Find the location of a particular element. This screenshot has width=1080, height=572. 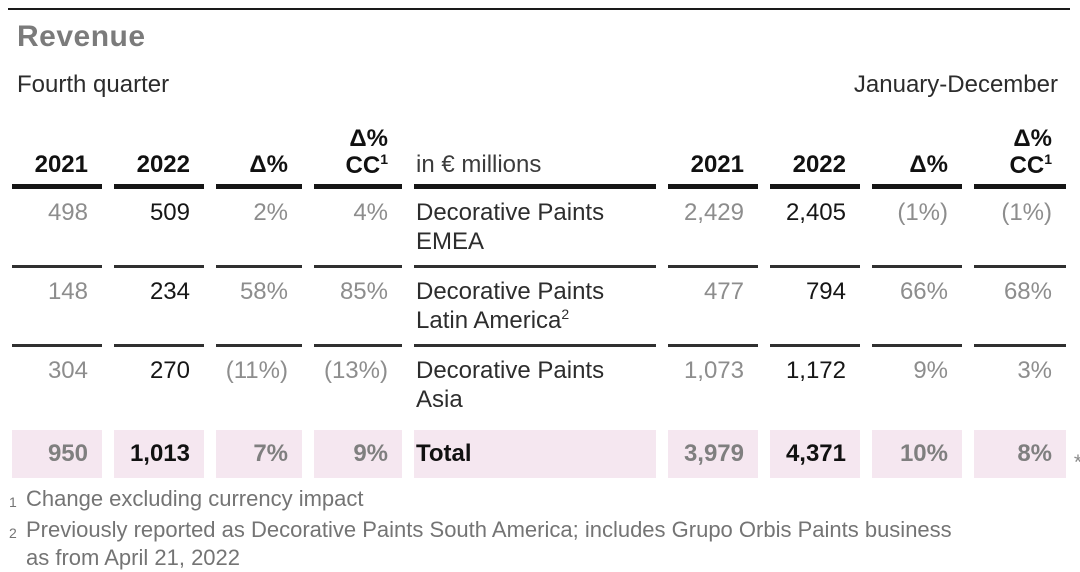

fy-delta-value: (1%) is located at coordinates (917, 228).